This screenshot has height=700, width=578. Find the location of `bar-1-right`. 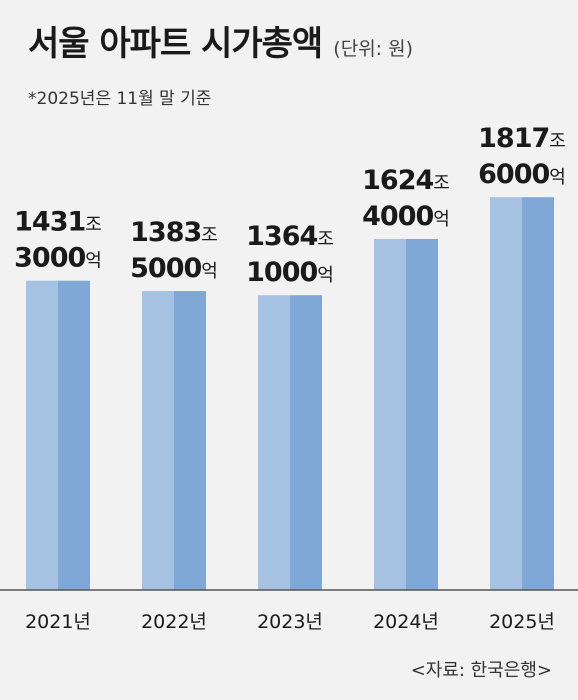

bar-1-right is located at coordinates (190, 440).